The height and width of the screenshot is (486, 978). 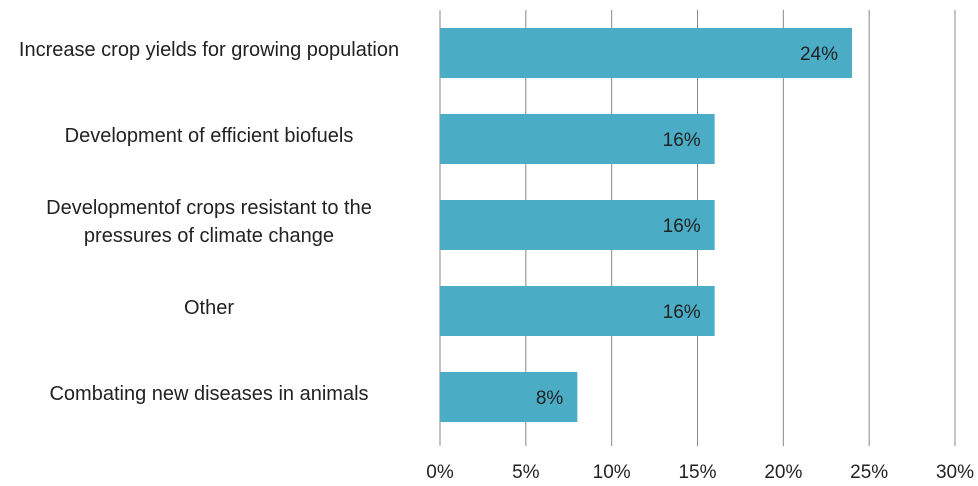 I want to click on value-label: 8%, so click(x=550, y=398).